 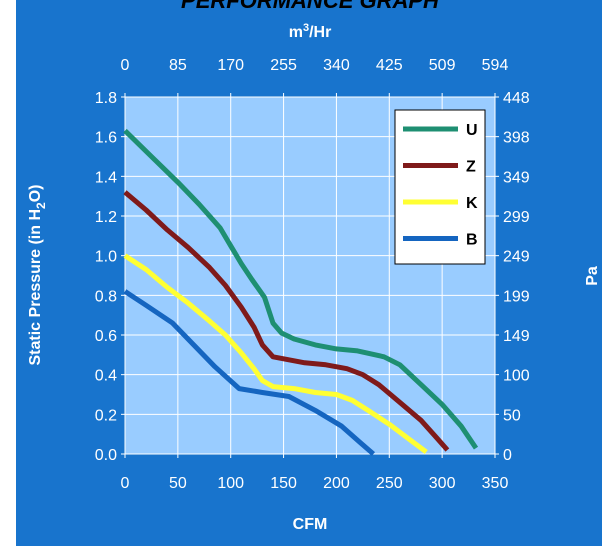 What do you see at coordinates (472, 240) in the screenshot?
I see `legend-label-b: B` at bounding box center [472, 240].